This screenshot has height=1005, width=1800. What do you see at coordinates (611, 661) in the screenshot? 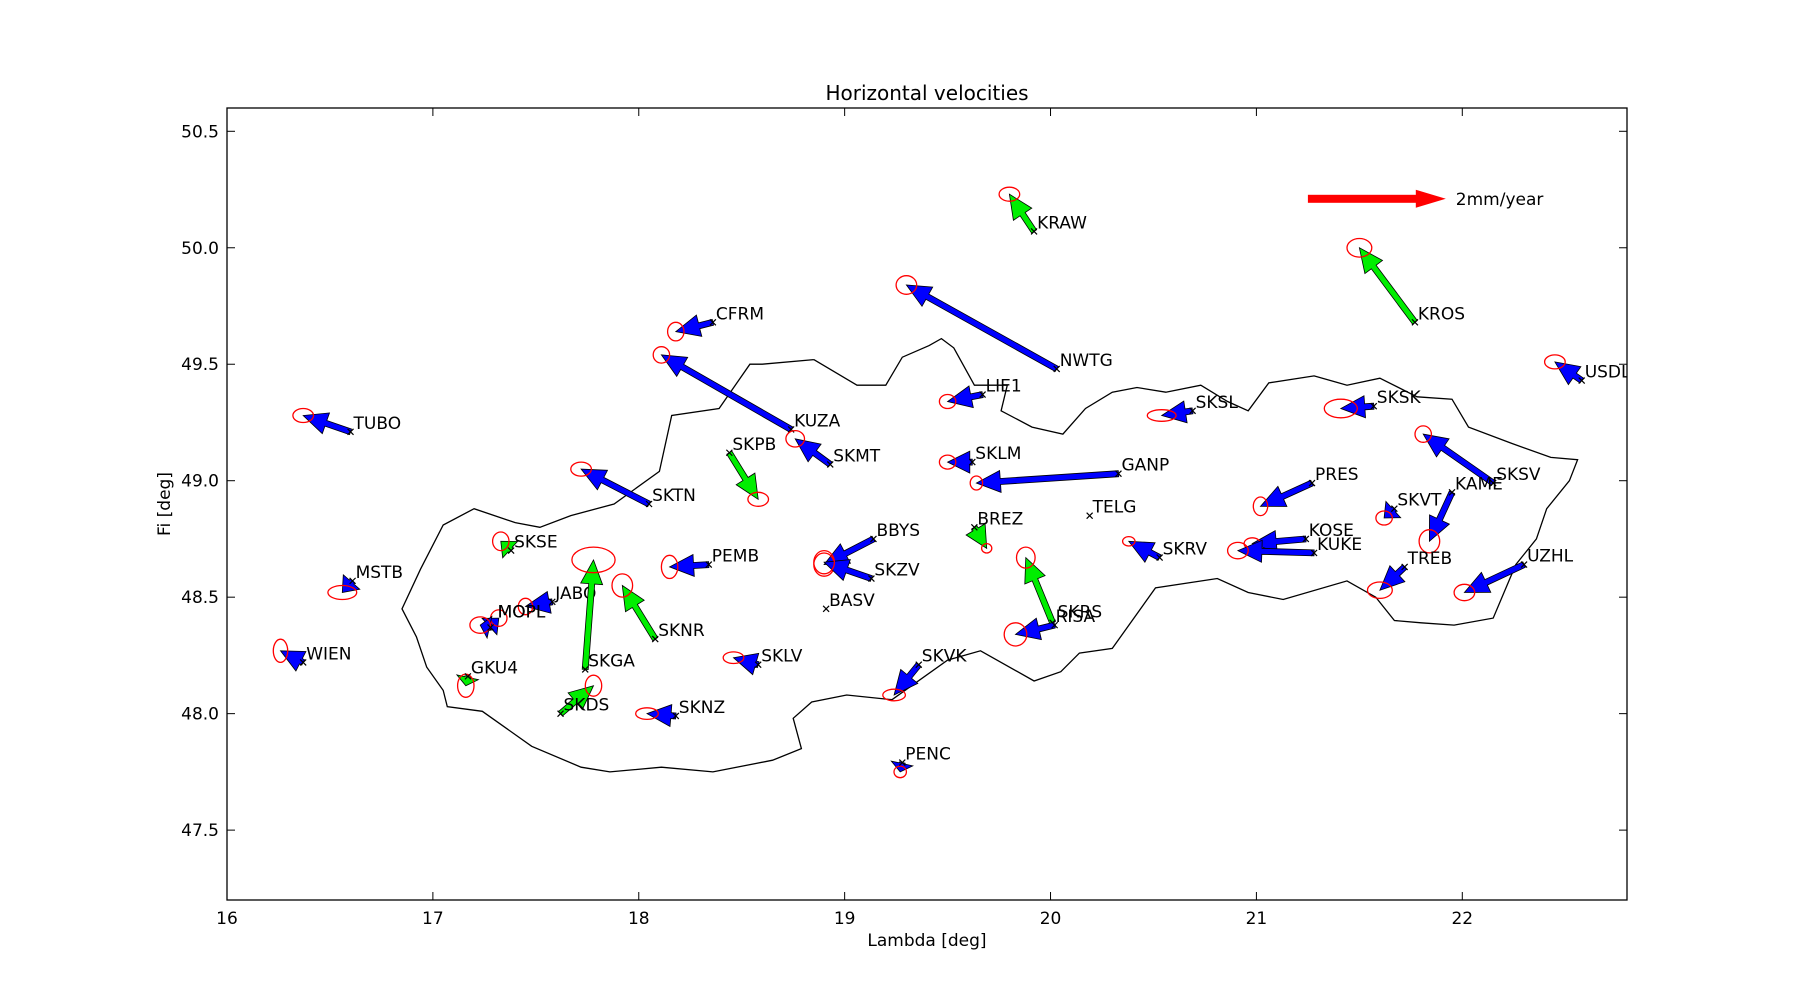
I see `station-label: SKGA` at bounding box center [611, 661].